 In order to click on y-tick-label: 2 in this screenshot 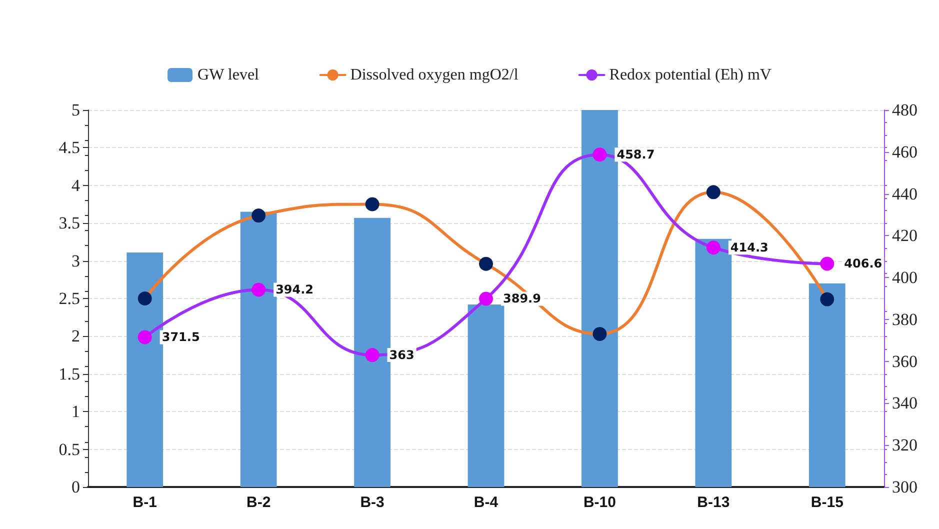, I will do `click(76, 336)`.